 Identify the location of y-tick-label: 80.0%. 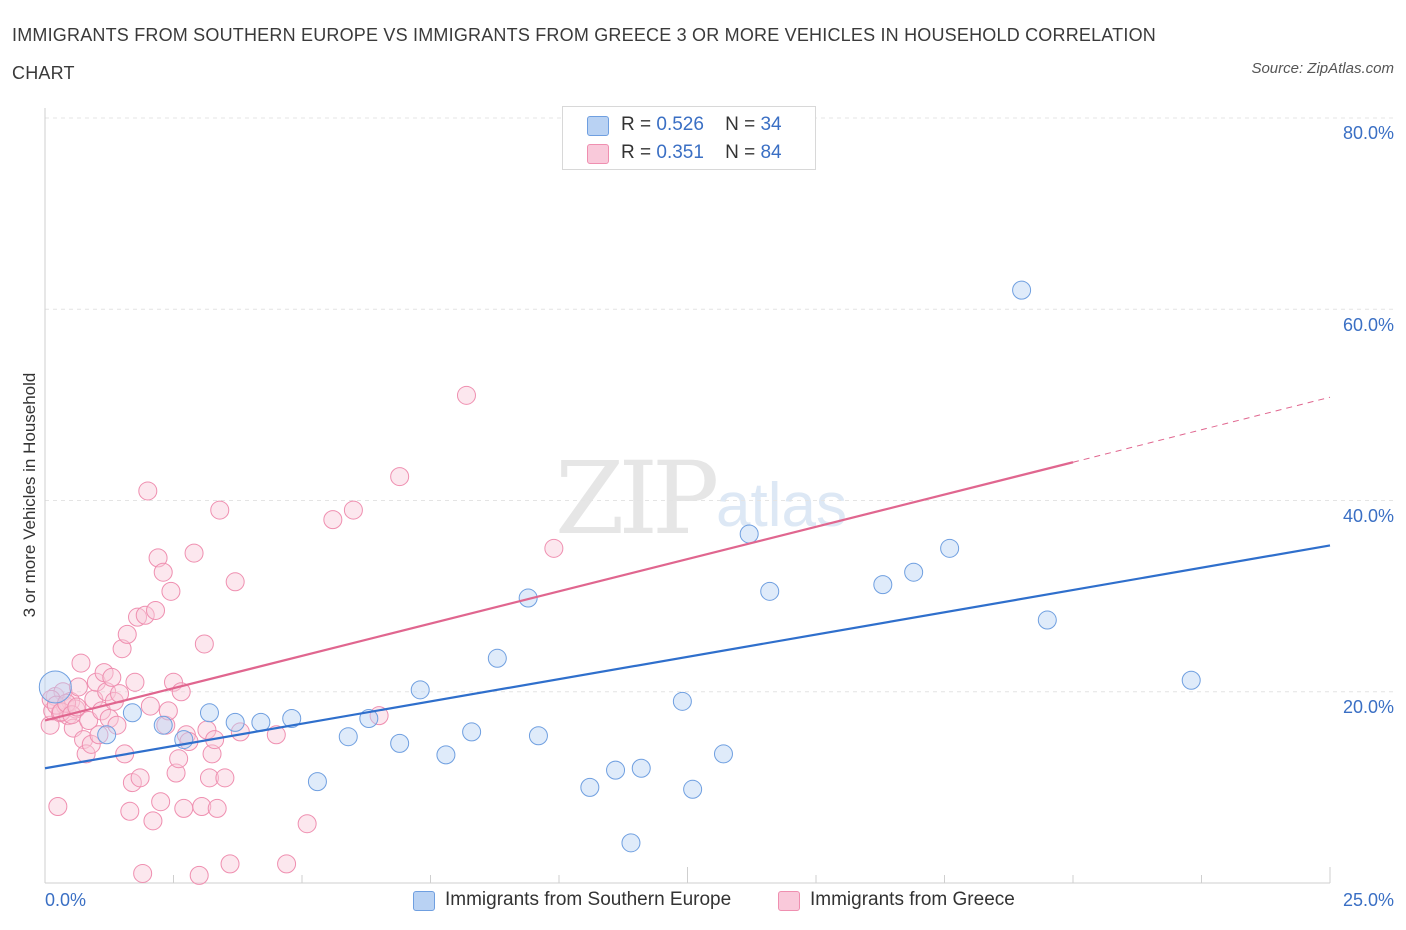
(1368, 133).